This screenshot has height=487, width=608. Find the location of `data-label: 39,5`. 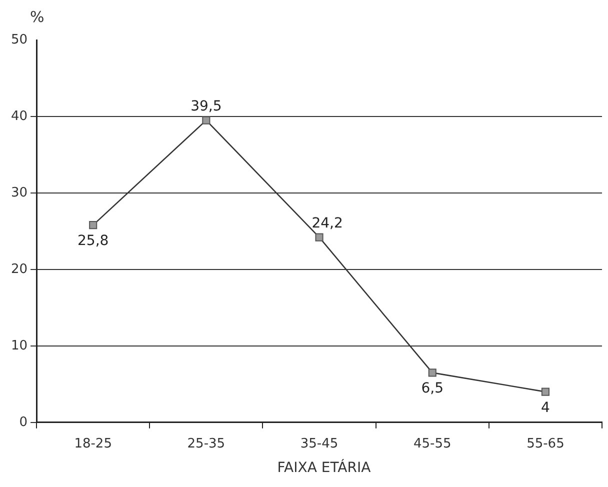

data-label: 39,5 is located at coordinates (206, 106).